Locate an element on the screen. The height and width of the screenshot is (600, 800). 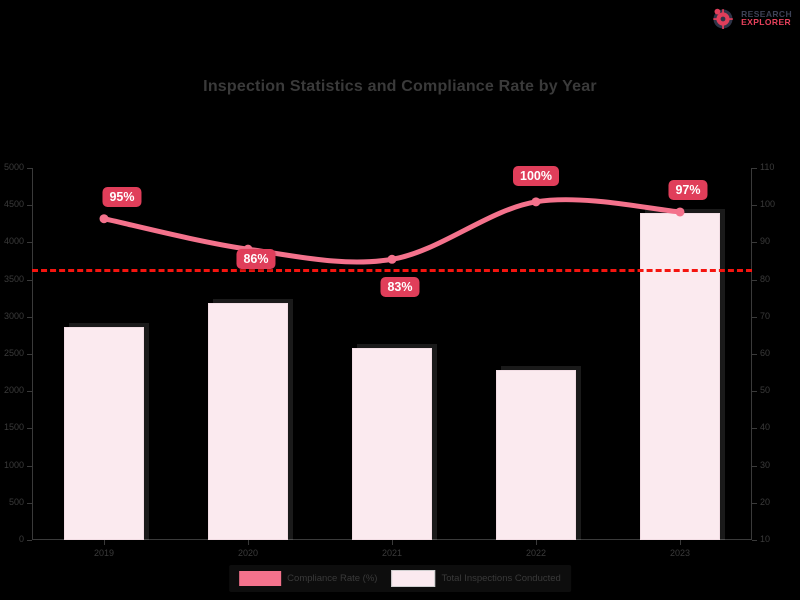
y-axis-right-tick-label: 70 is located at coordinates (765, 315).